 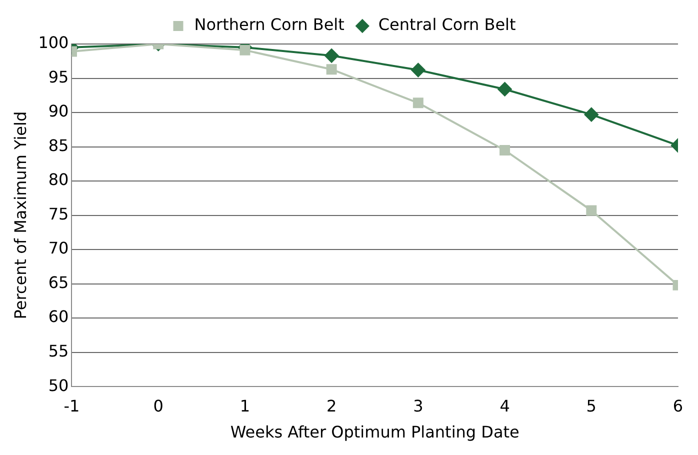 I want to click on y-tick-label: 75, so click(x=58, y=214).